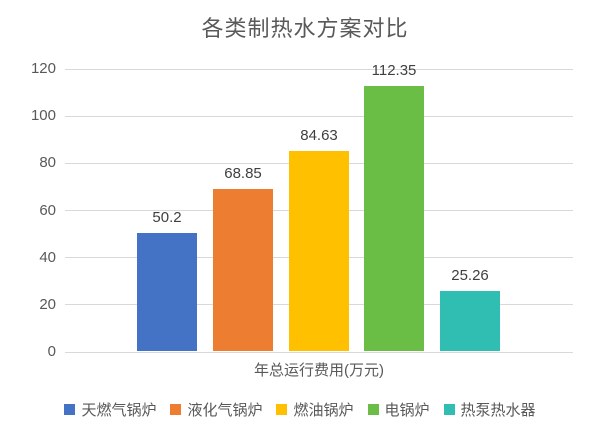 This screenshot has height=433, width=600. Describe the element at coordinates (225, 410) in the screenshot. I see `legend-label: 液化气锅炉` at that location.